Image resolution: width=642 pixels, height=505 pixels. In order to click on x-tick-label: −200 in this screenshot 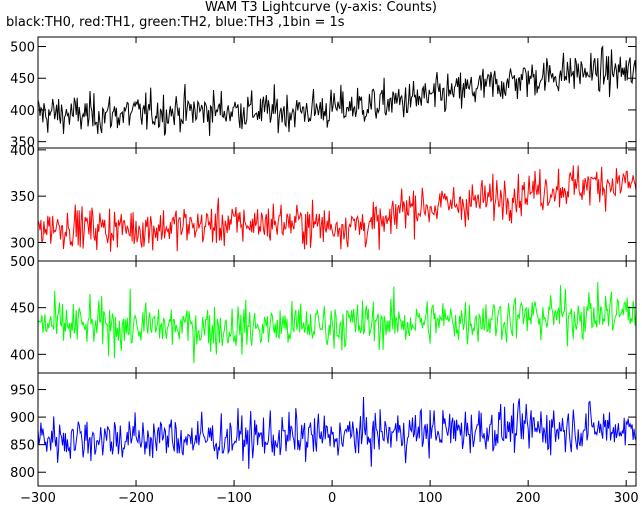, I will do `click(136, 498)`.